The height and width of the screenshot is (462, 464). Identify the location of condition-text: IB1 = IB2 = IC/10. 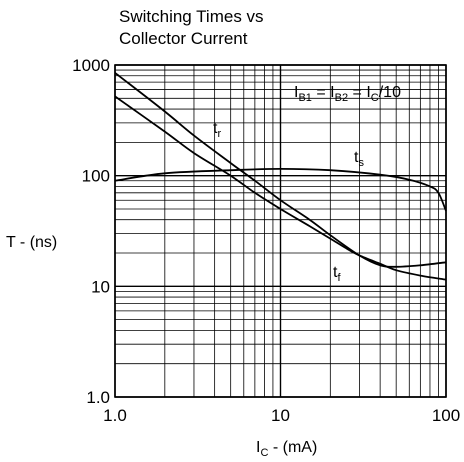
(347, 94).